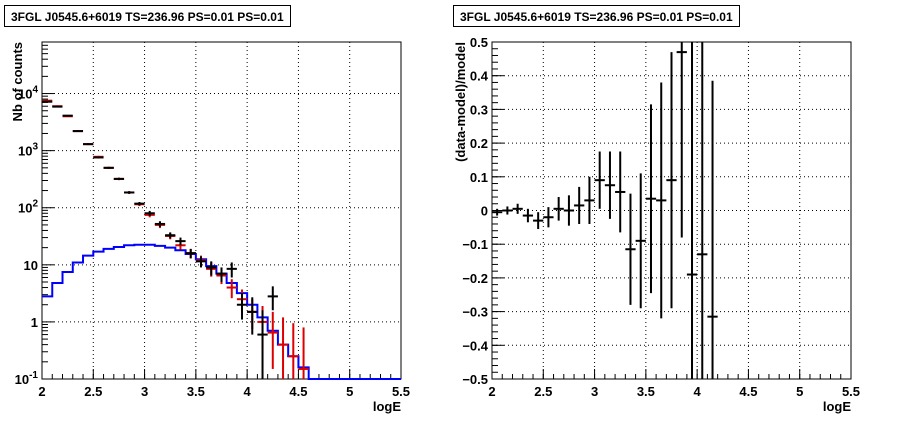  I want to click on y-tick-label: −0.4, so click(475, 345).